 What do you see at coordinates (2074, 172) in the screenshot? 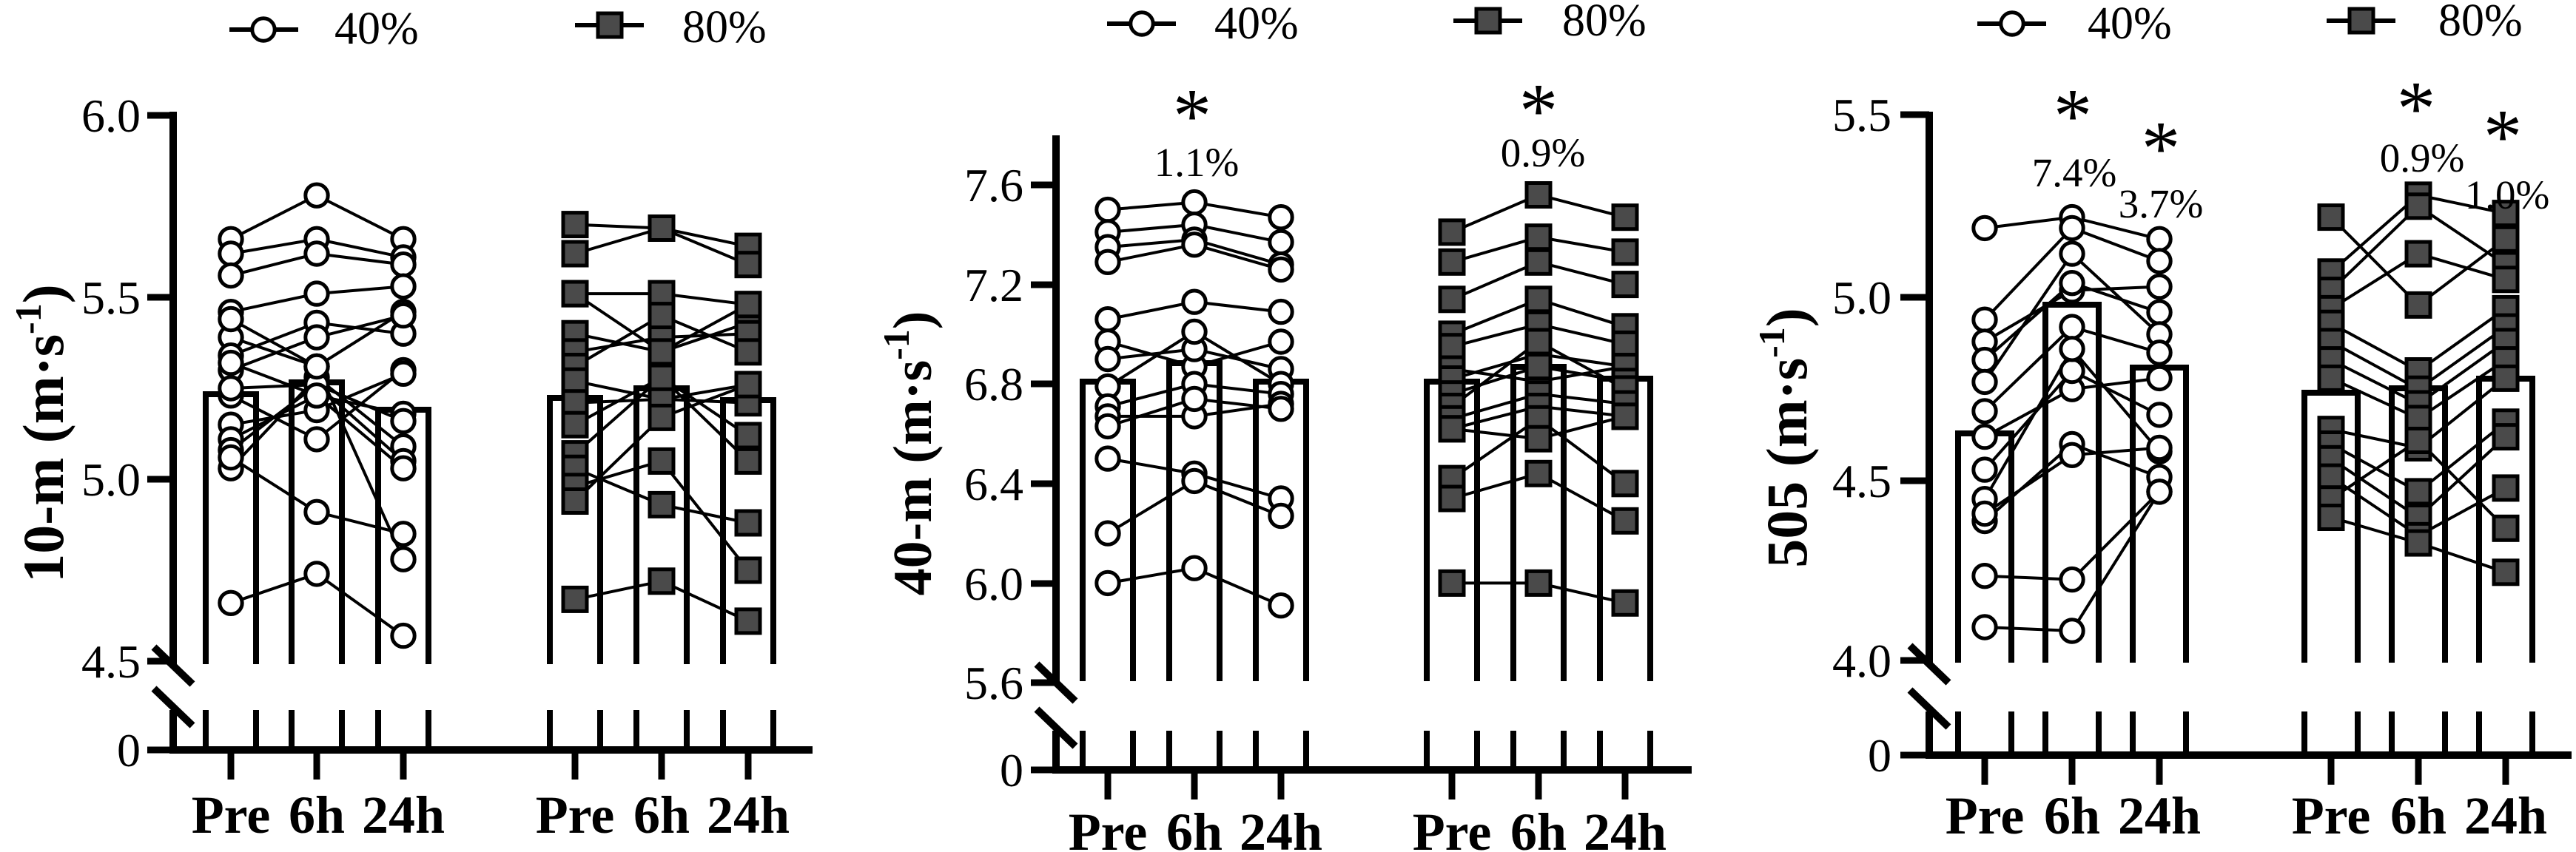
I see `svg-text: 7.4%` at bounding box center [2074, 172].